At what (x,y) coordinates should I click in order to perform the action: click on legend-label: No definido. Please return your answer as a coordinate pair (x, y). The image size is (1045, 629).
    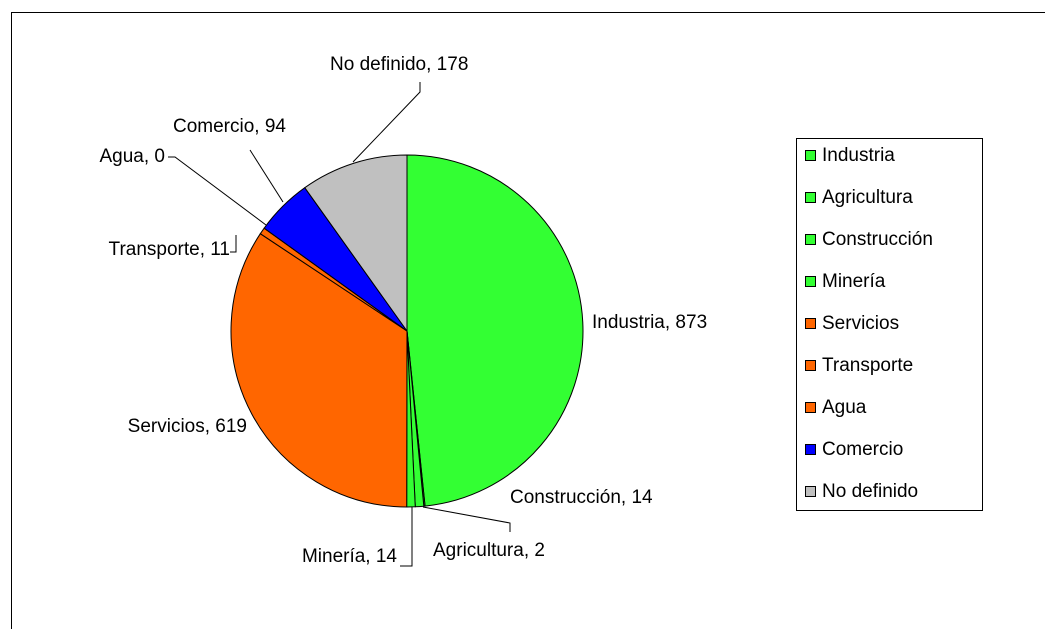
    Looking at the image, I should click on (870, 491).